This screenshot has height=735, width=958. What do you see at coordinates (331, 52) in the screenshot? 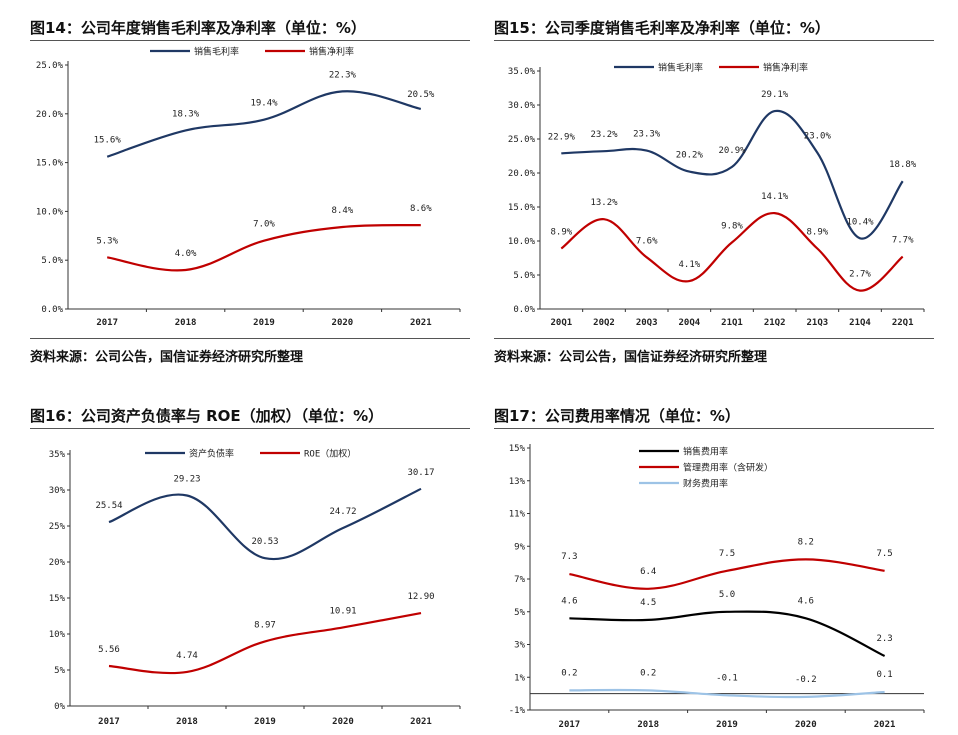
I see `legend-label: 销售净利率` at bounding box center [331, 52].